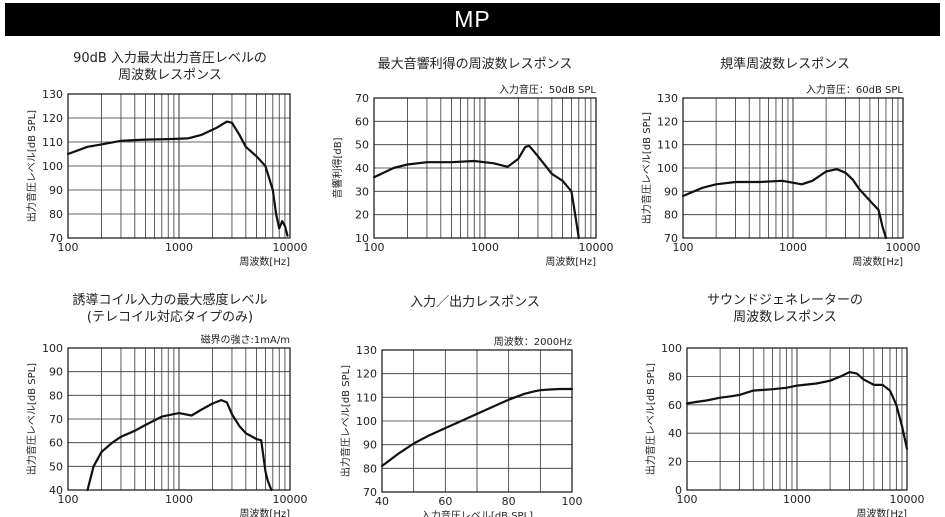  Describe the element at coordinates (547, 89) in the screenshot. I see `chart-subtitle: 入力音圧：50dB SPL` at that location.